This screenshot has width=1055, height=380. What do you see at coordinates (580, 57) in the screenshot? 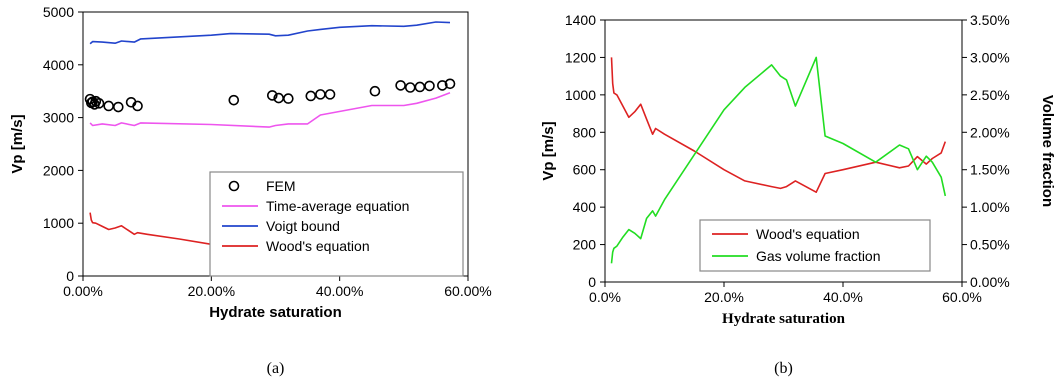
I see `y-tick-label: 1200` at bounding box center [580, 57].